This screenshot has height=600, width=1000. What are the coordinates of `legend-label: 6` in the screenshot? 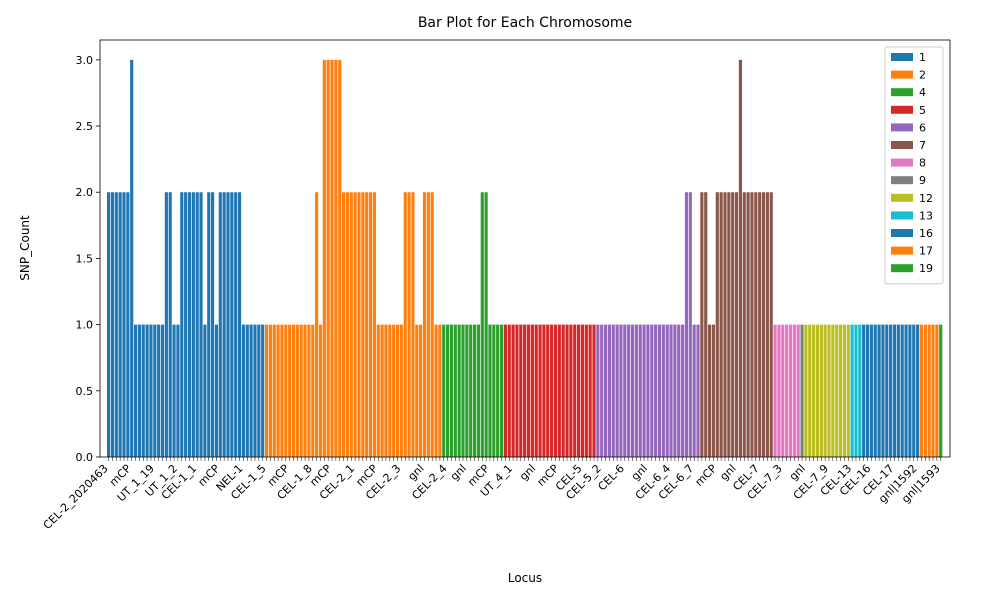 It's located at (922, 127).